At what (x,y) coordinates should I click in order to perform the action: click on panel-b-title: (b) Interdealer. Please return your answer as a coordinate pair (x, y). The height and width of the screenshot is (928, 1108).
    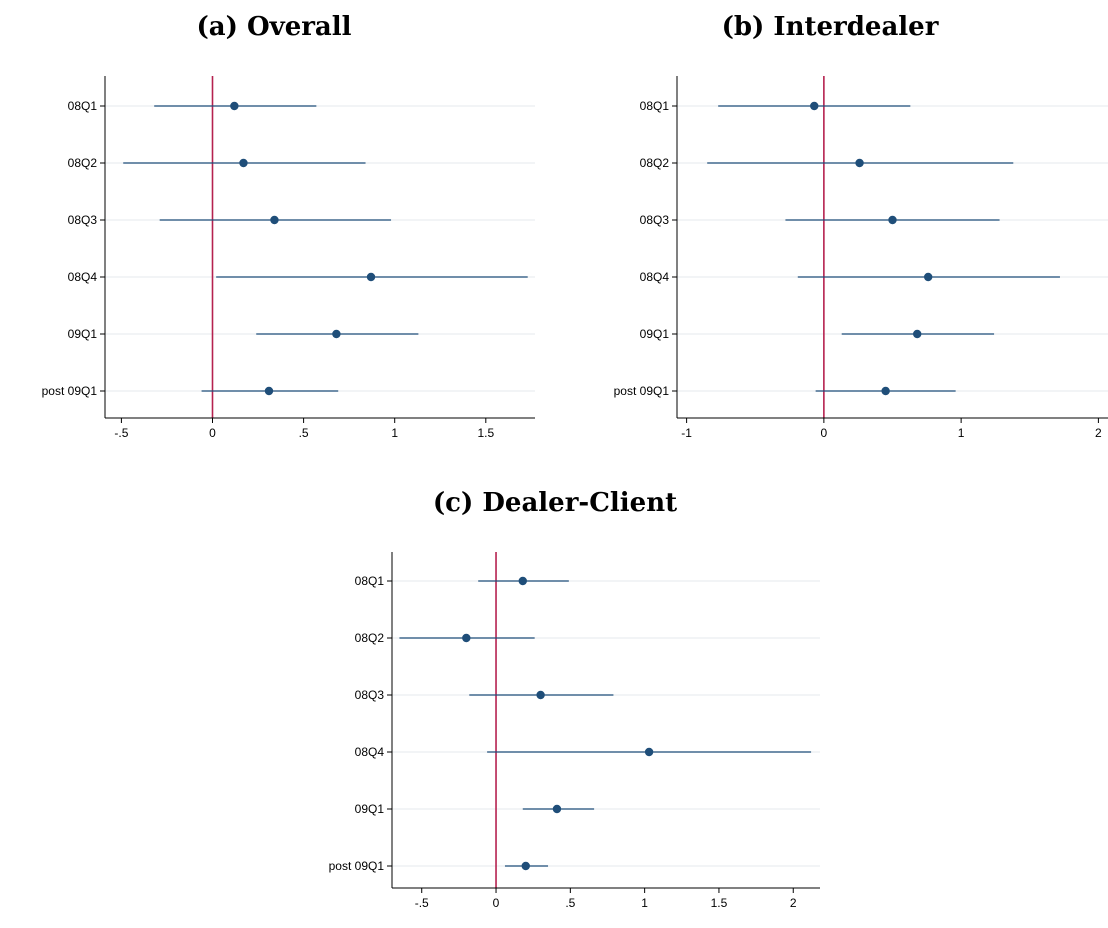
    Looking at the image, I should click on (830, 27).